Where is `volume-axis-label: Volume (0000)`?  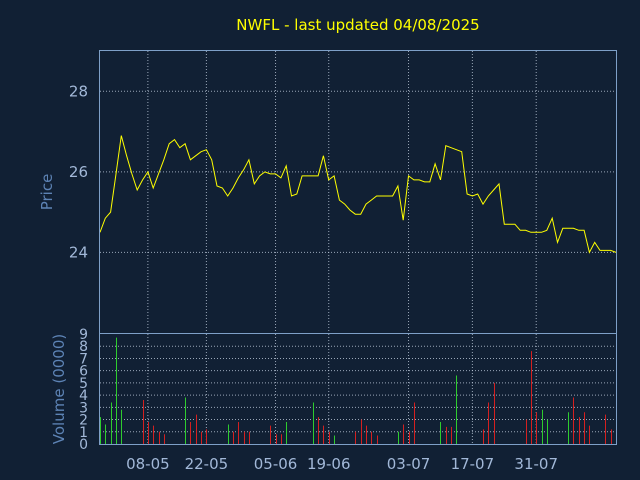
volume-axis-label: Volume (0000) is located at coordinates (59, 389).